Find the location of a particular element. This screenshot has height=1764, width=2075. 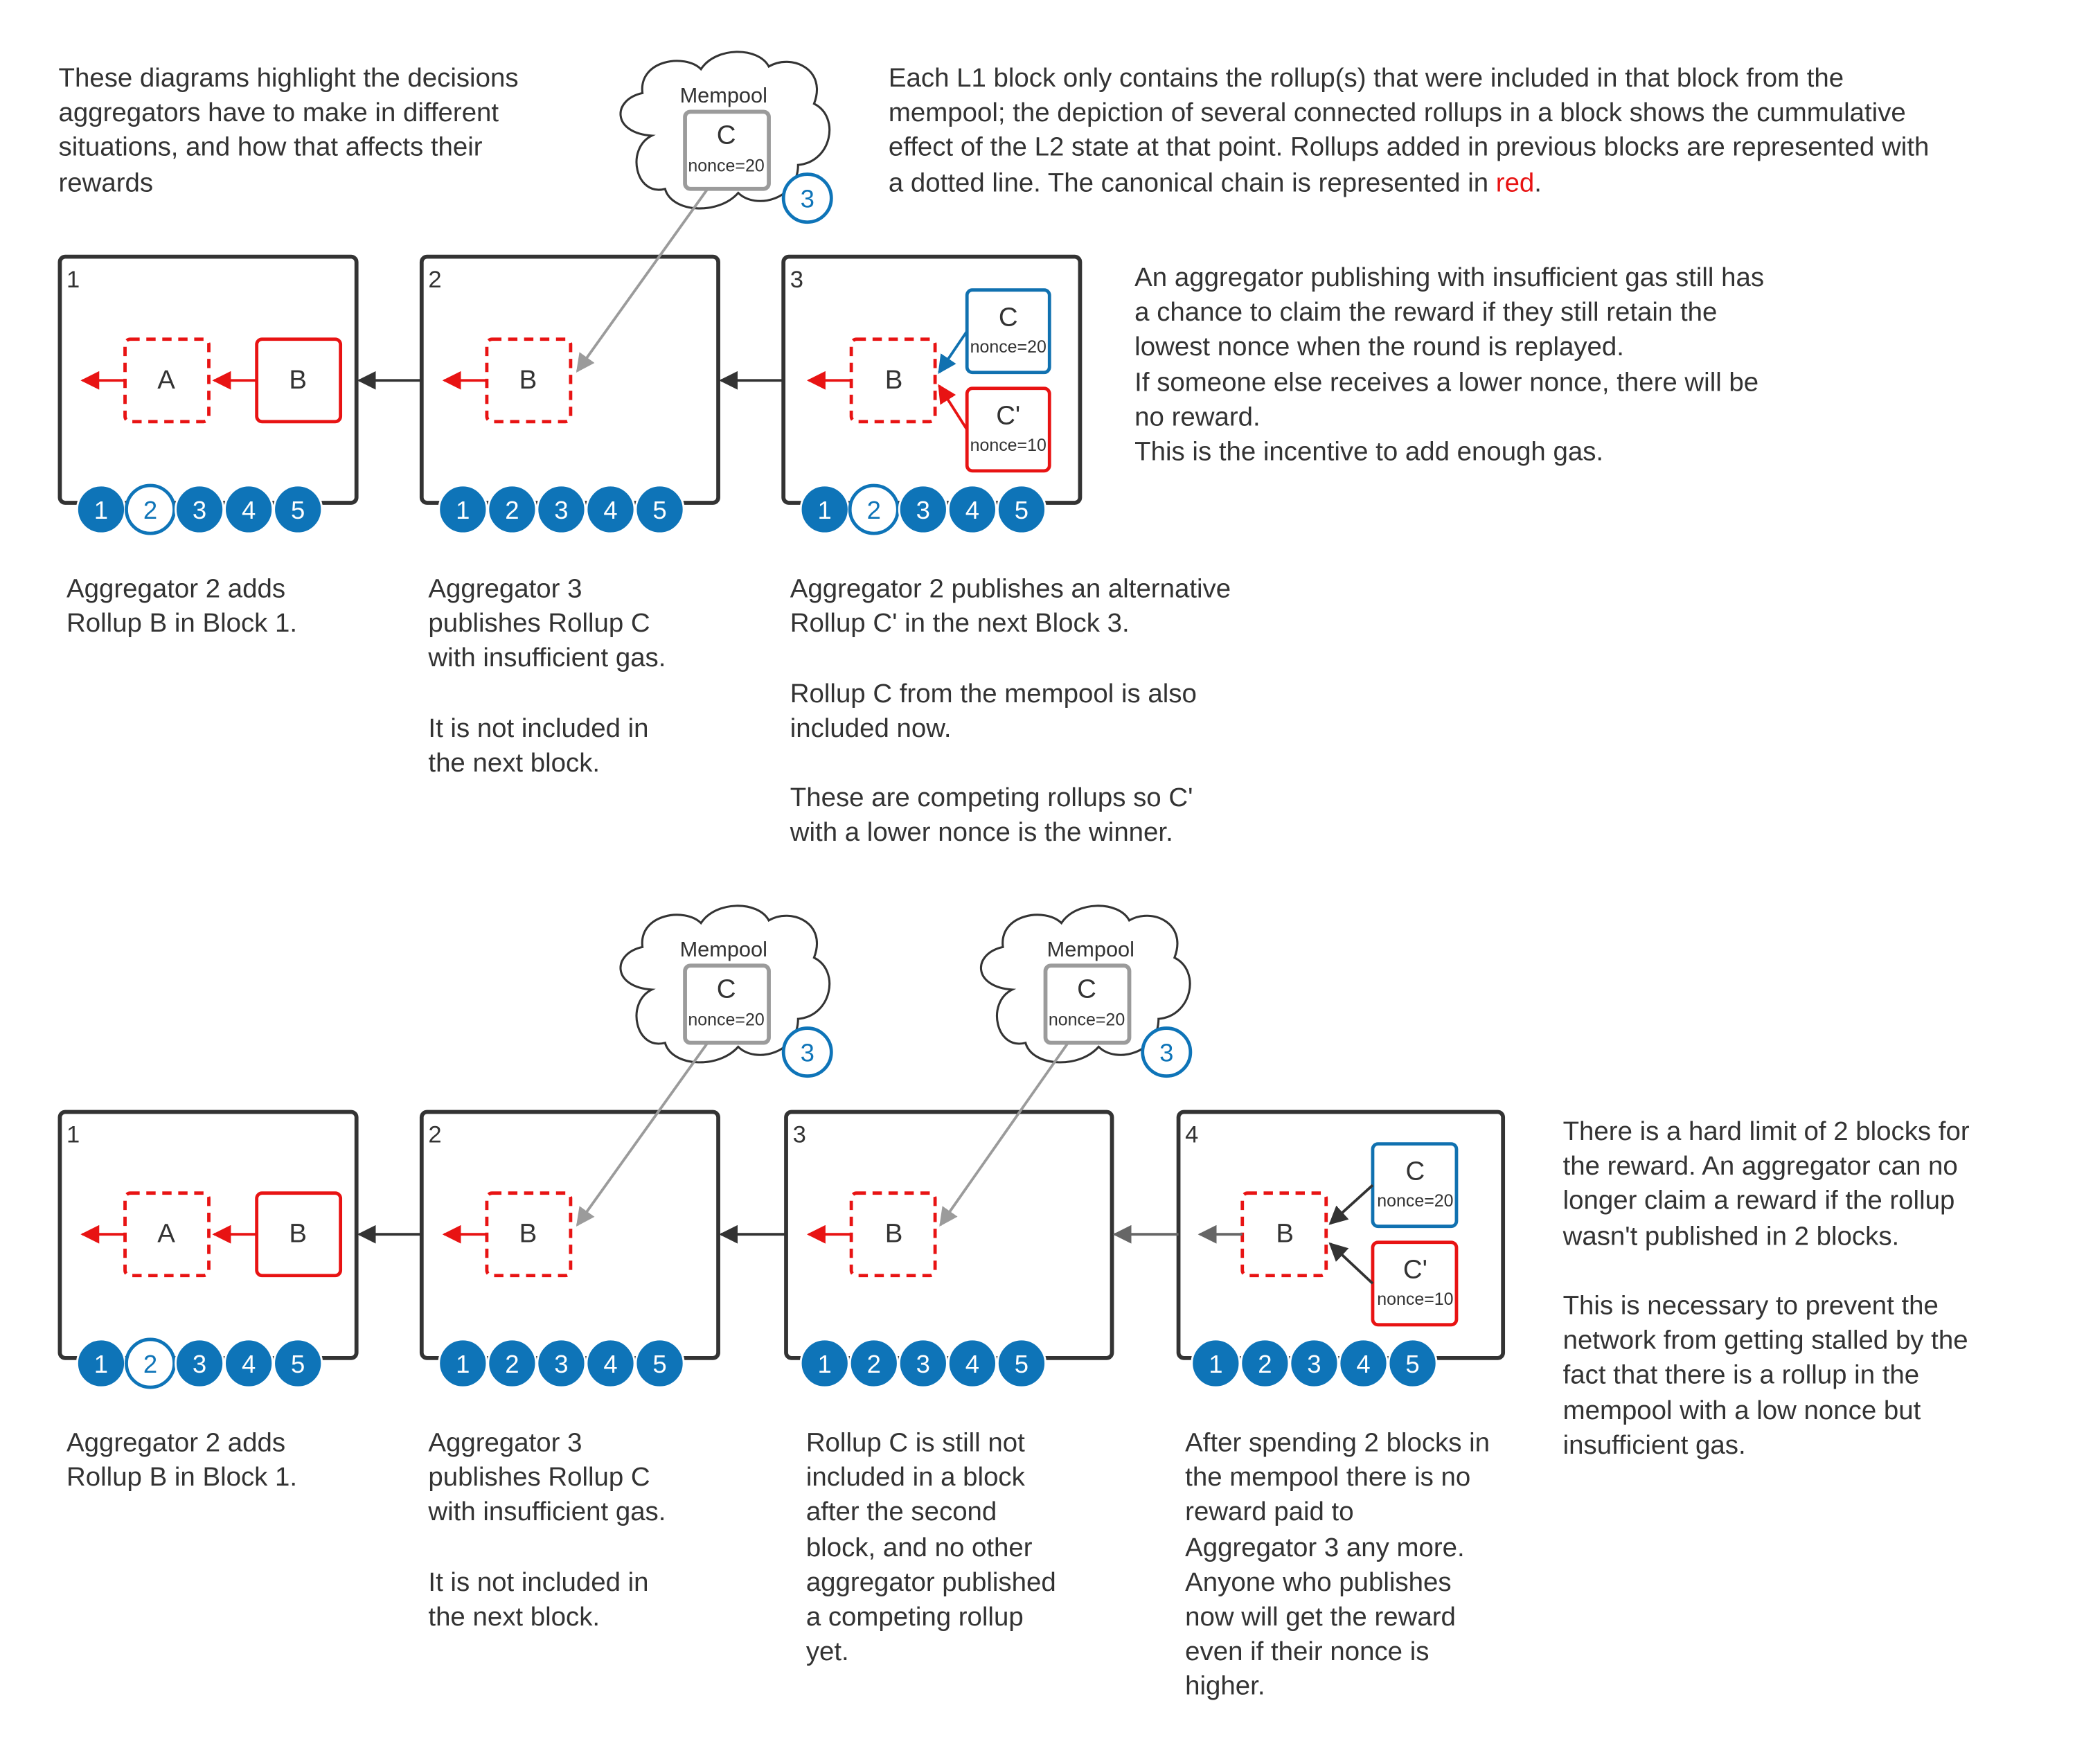

legend-red-word: red is located at coordinates (1515, 183).